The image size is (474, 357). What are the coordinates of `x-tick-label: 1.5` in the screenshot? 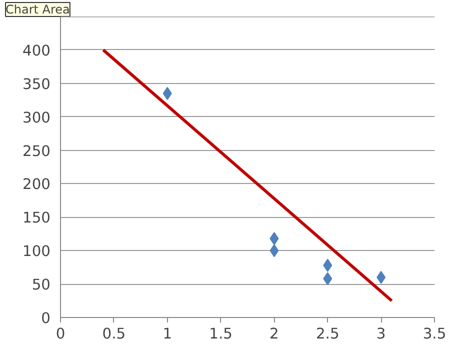 It's located at (220, 334).